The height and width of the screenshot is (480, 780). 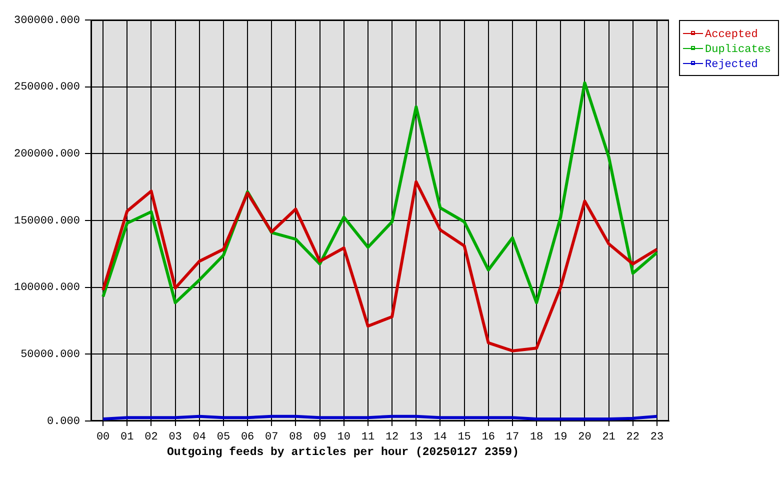 What do you see at coordinates (63, 422) in the screenshot?
I see `y-tick-label: 0.000` at bounding box center [63, 422].